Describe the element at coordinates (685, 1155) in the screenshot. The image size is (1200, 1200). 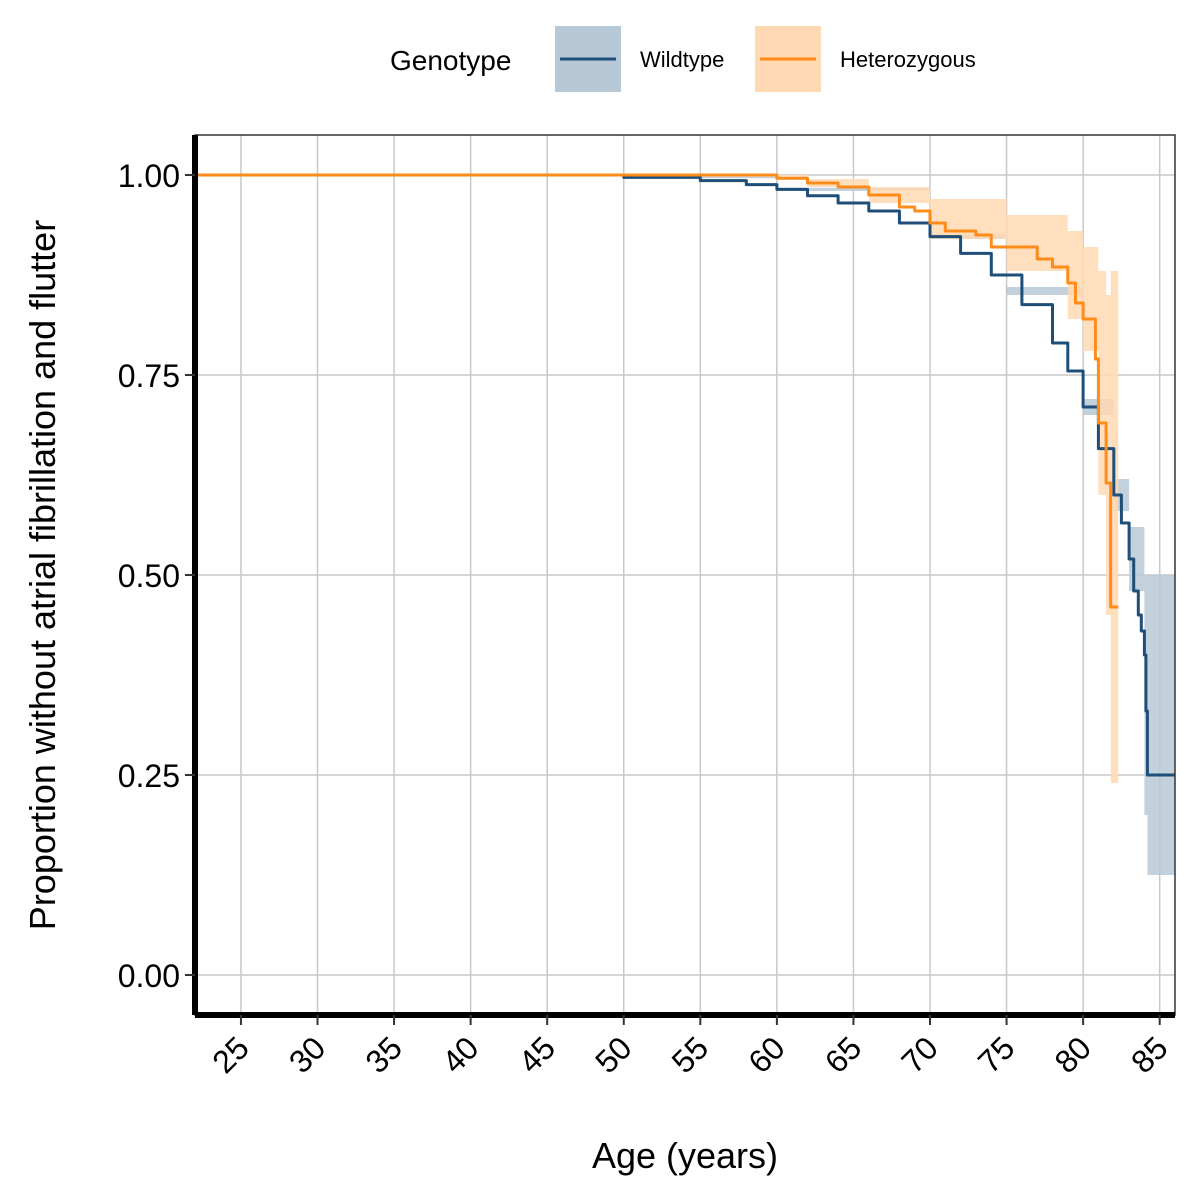
I see `x-axis-label: Age (years)` at that location.